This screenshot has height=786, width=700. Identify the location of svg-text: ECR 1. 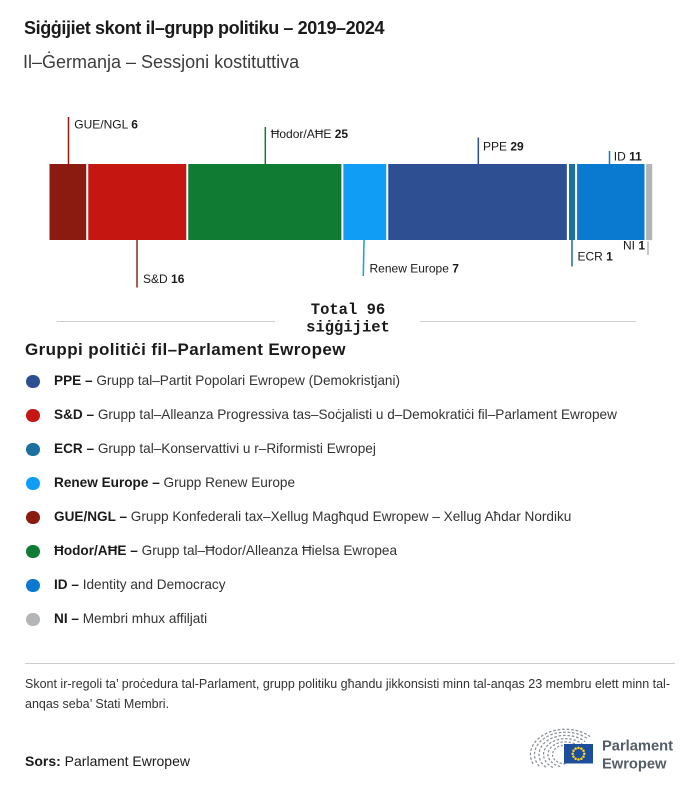
(596, 257).